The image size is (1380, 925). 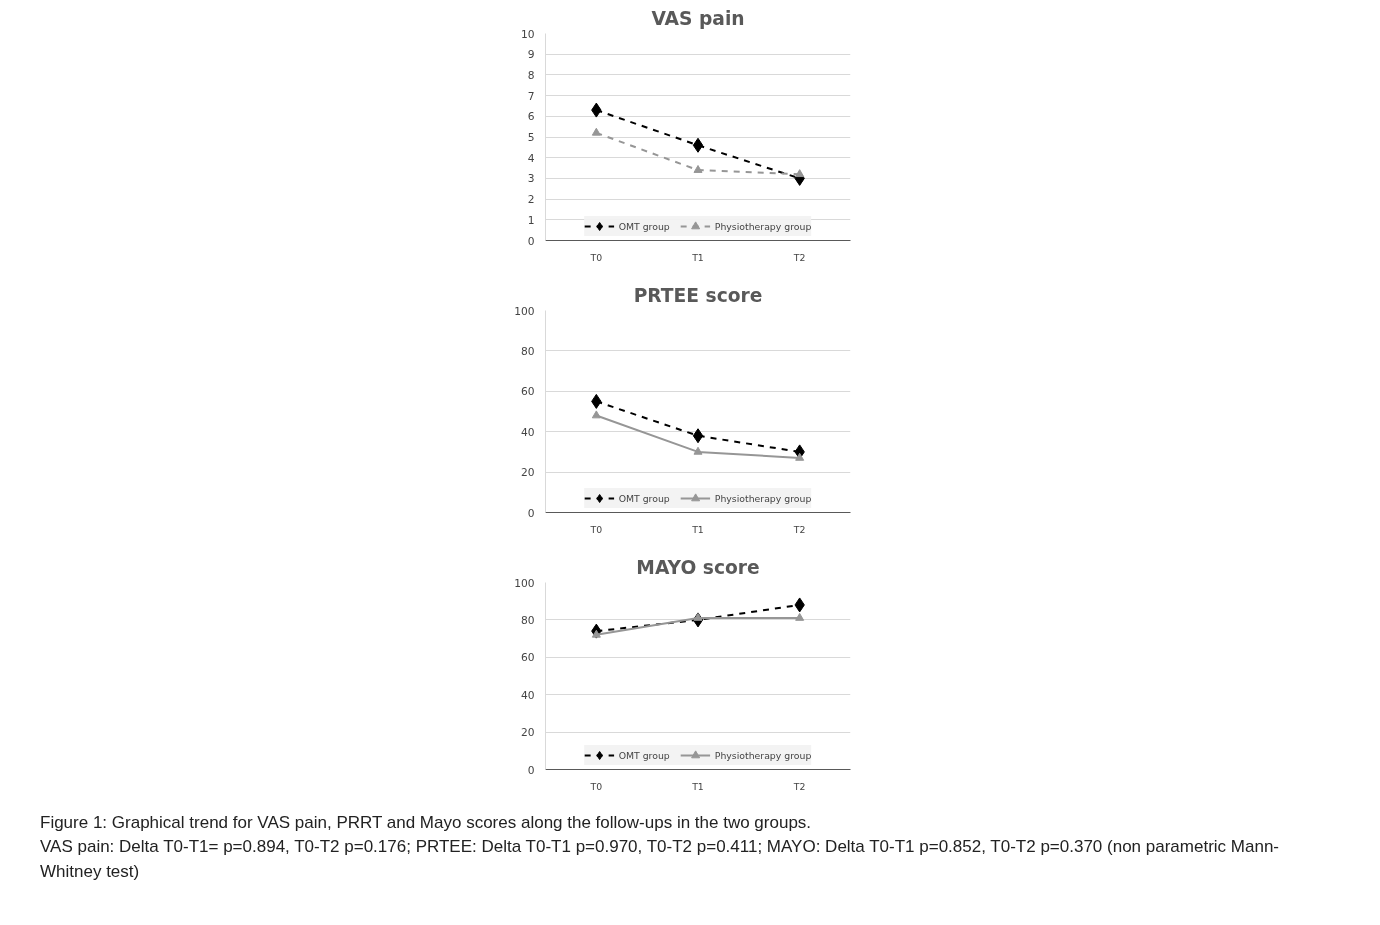 I want to click on y-tick-label: 7, so click(x=531, y=96).